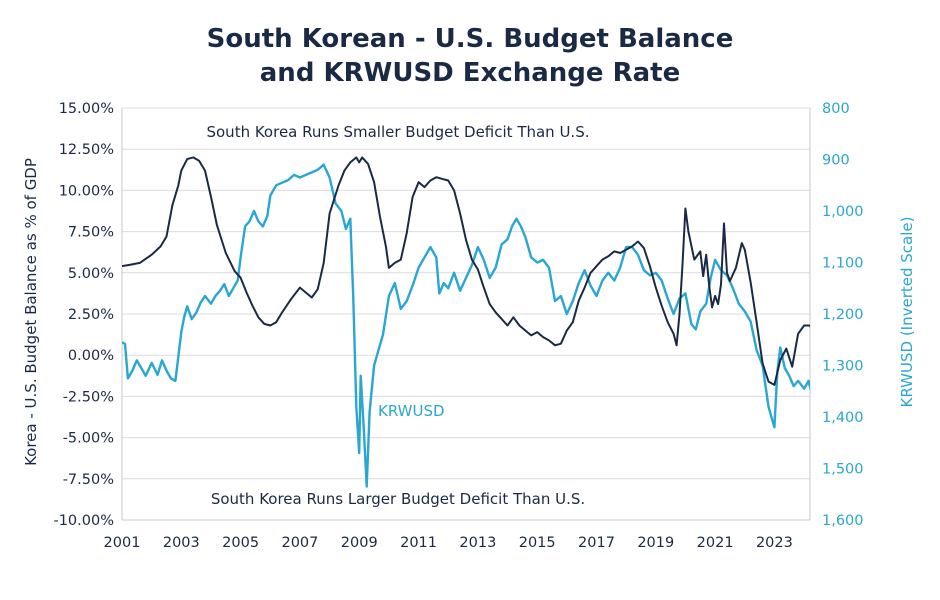  What do you see at coordinates (91, 356) in the screenshot?
I see `y-left-tick-label: 0.00%` at bounding box center [91, 356].